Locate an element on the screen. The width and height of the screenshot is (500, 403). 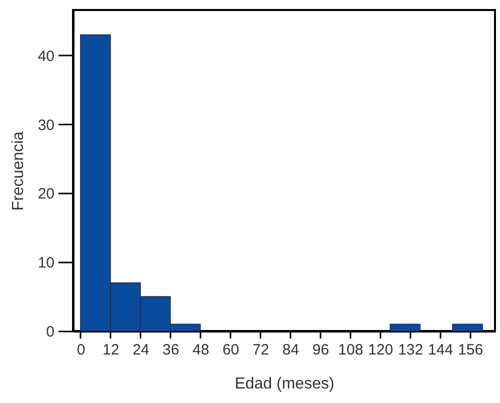
x-tick-label: 84 is located at coordinates (291, 350).